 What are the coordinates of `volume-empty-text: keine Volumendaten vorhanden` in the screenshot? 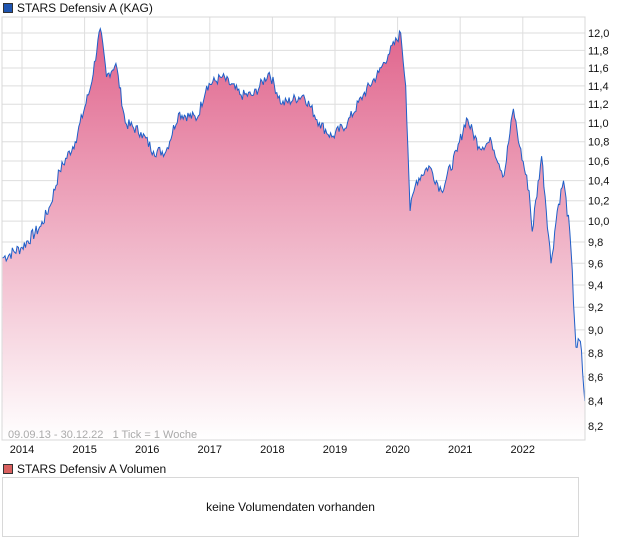 It's located at (290, 507).